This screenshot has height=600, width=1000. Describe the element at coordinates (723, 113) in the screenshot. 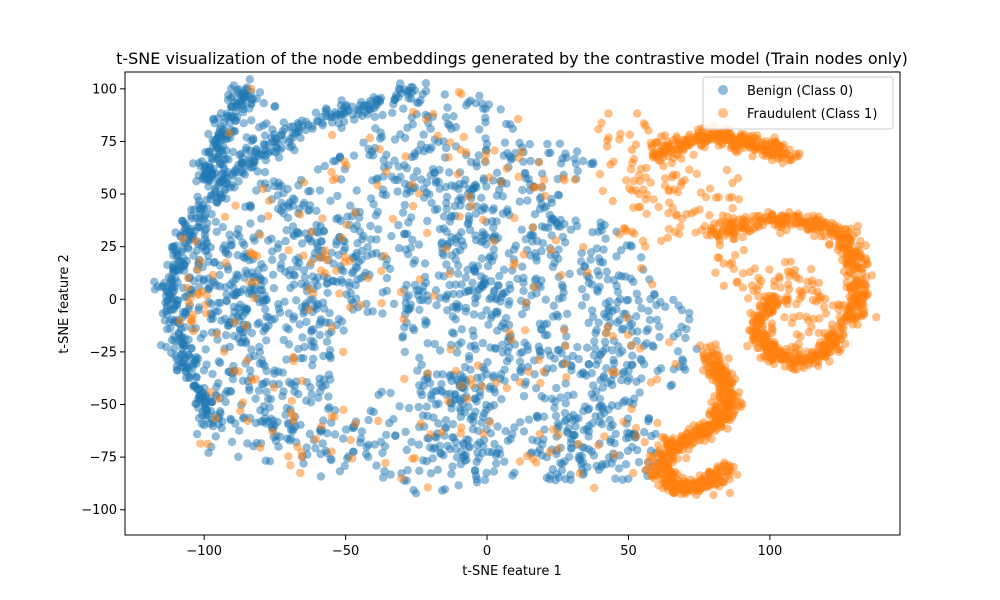

I see `legend-marker-fraudulent` at that location.